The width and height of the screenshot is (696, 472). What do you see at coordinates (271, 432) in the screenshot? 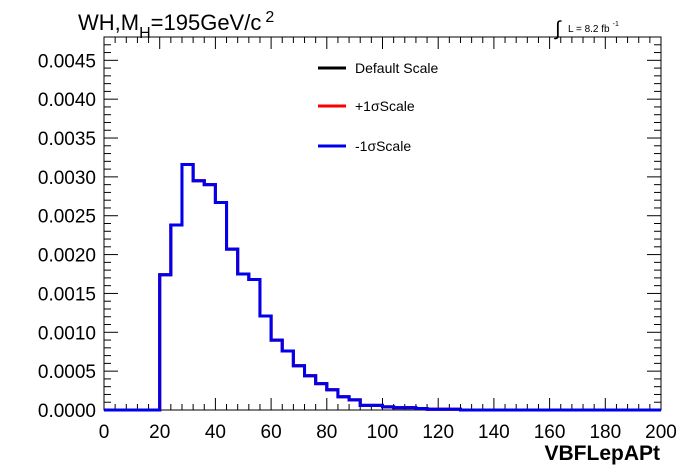
I see `x-tick-label: 60` at bounding box center [271, 432].